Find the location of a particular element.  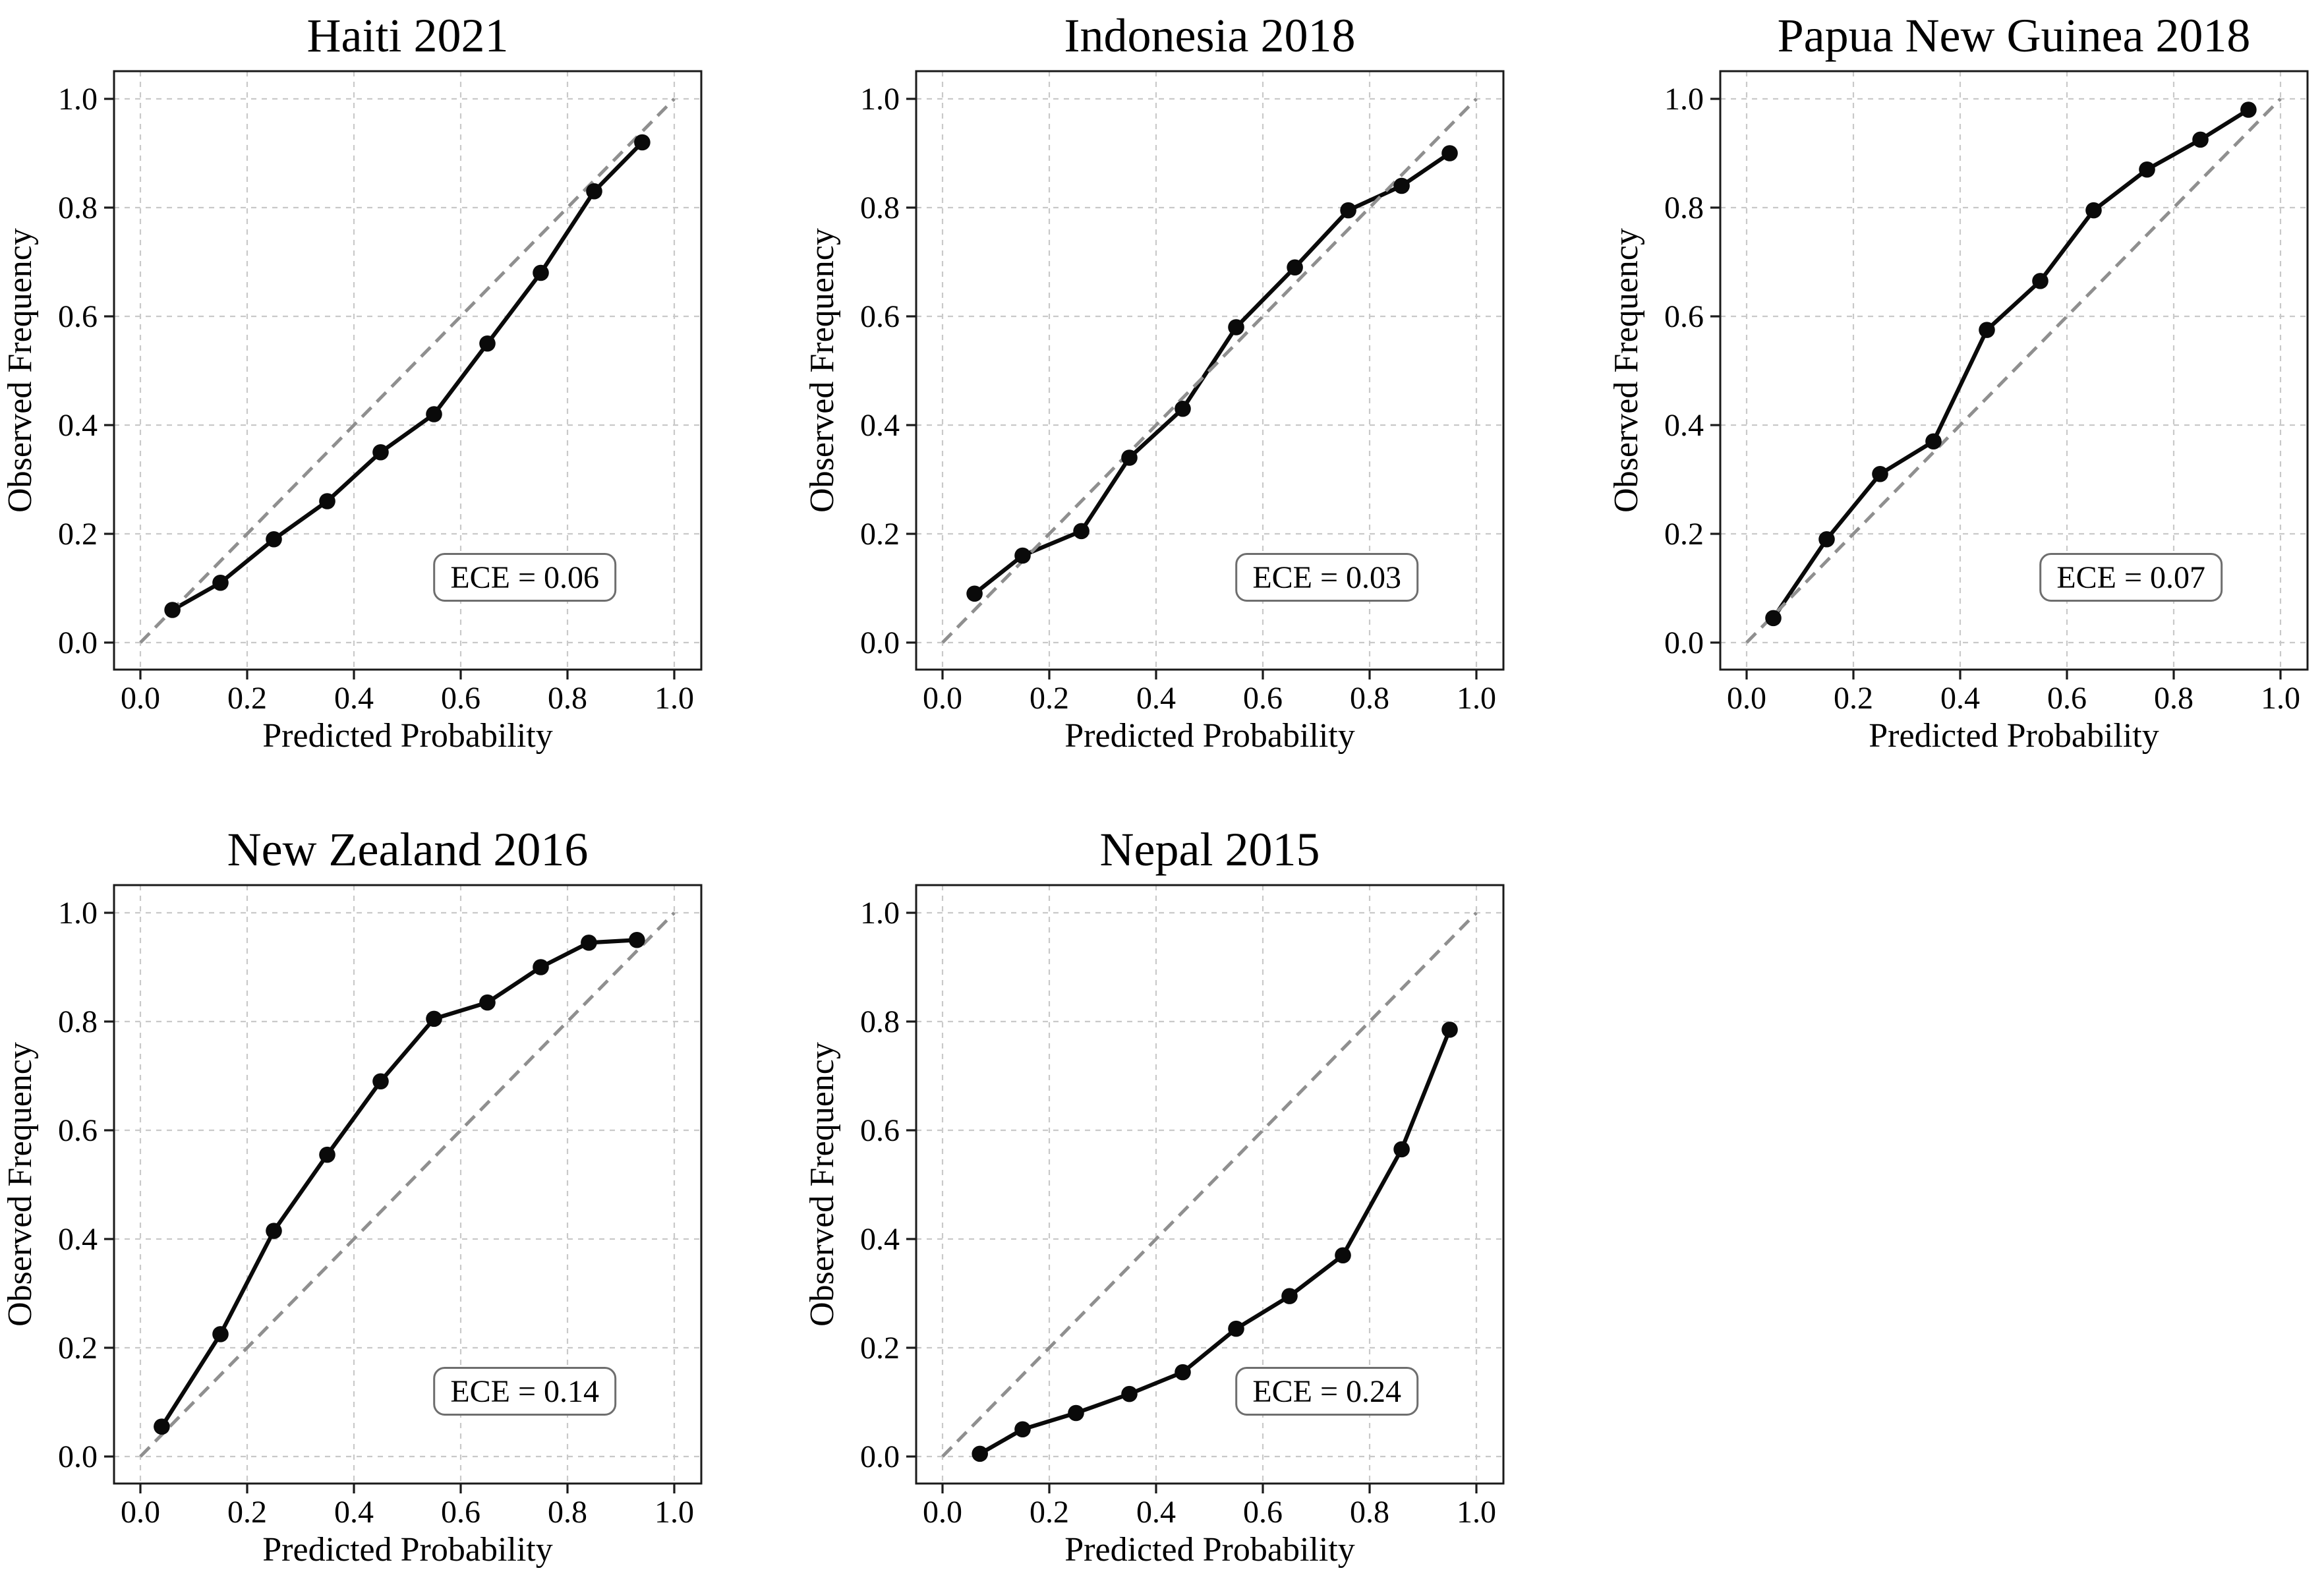

subplot-title: Papua New Guinea 2018 is located at coordinates (2014, 35).